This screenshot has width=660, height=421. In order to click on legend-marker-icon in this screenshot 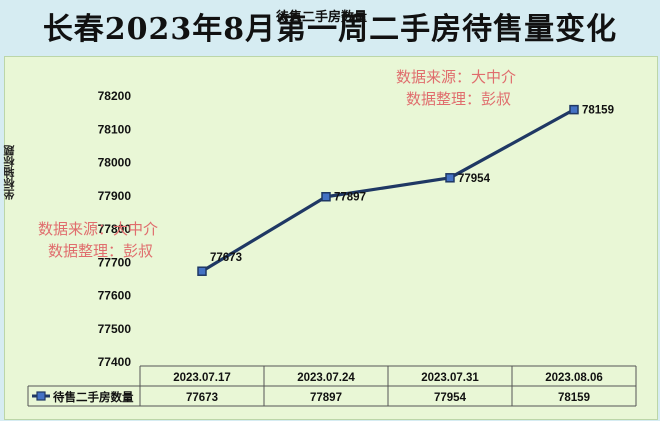, I will do `click(41, 396)`.